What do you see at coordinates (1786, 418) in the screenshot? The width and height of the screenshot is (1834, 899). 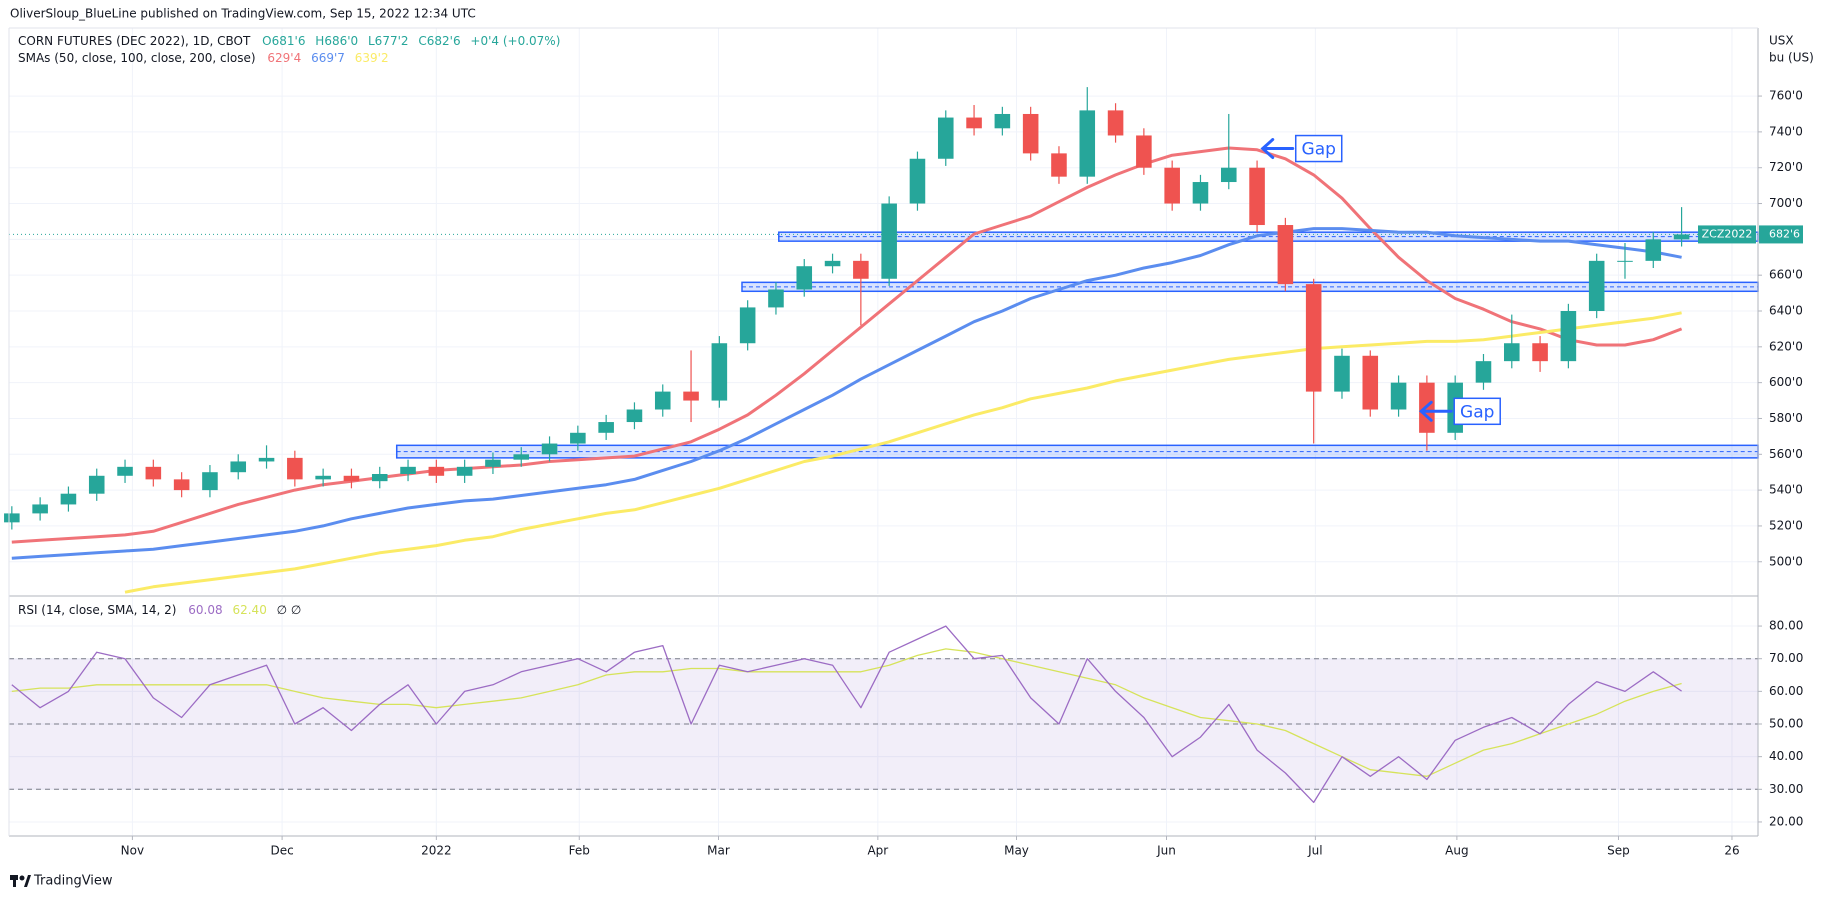 I see `y-tick-label: 580'0` at bounding box center [1786, 418].